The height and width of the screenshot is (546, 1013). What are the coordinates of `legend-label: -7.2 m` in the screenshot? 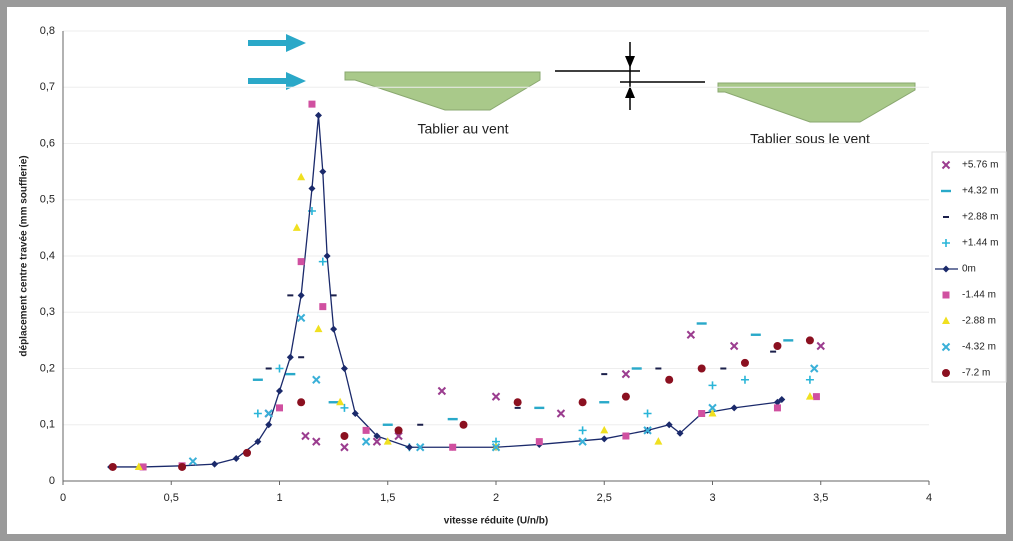 It's located at (976, 373).